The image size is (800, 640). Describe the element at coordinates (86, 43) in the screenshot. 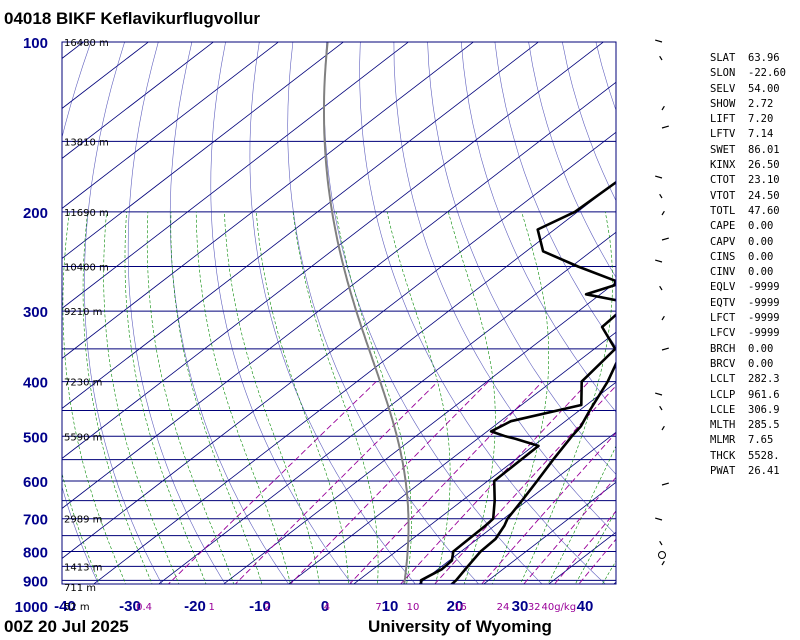

I see `height-label: 16480 m` at that location.